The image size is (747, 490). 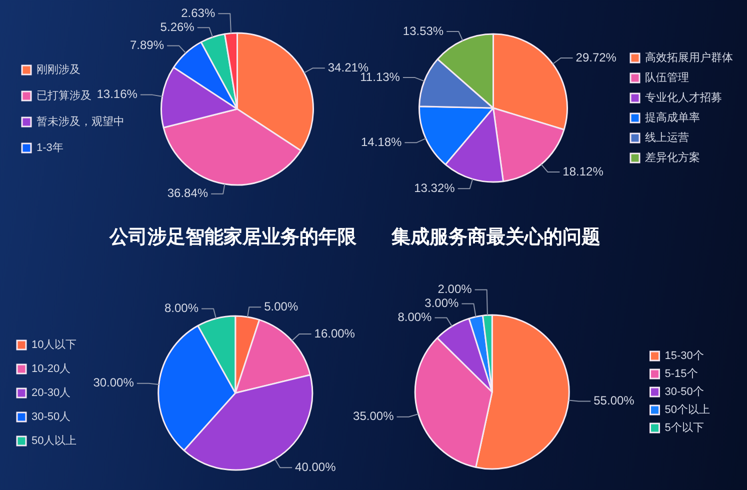 What do you see at coordinates (442, 303) in the screenshot?
I see `data-label: 3.00%` at bounding box center [442, 303].